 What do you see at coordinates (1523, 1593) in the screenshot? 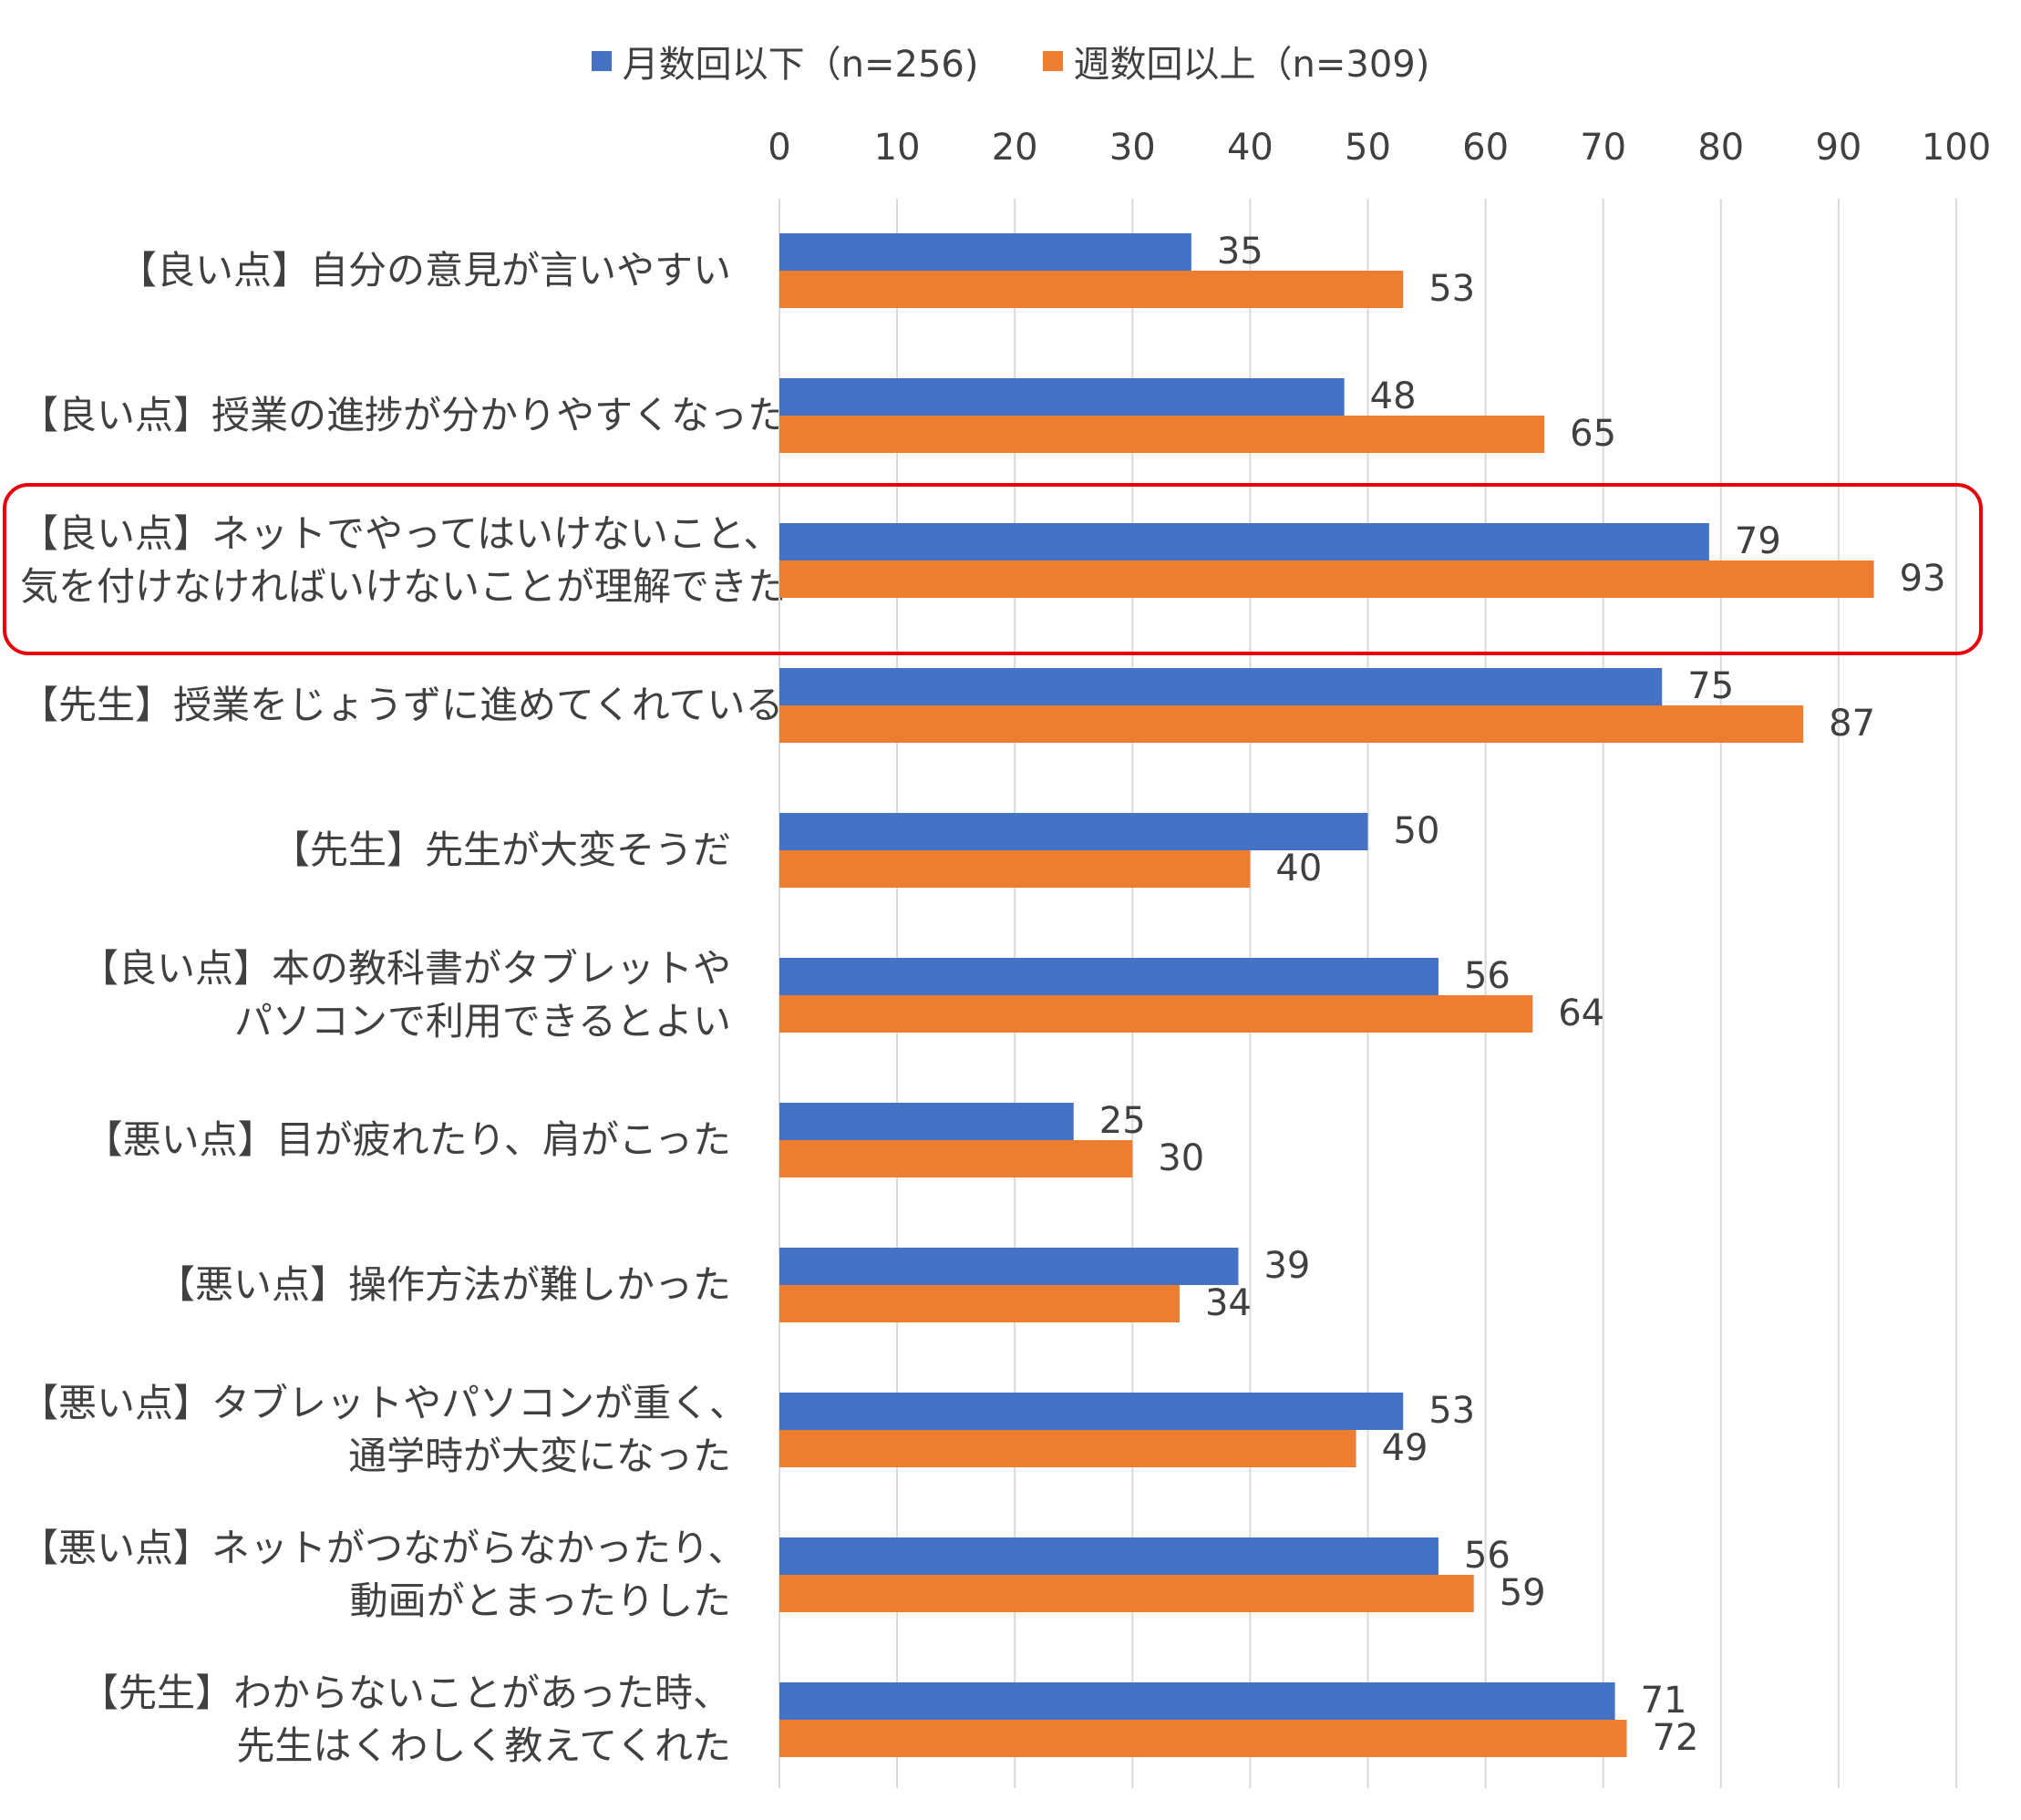
I see `data-label-series-2-cat-10: 59` at bounding box center [1523, 1593].